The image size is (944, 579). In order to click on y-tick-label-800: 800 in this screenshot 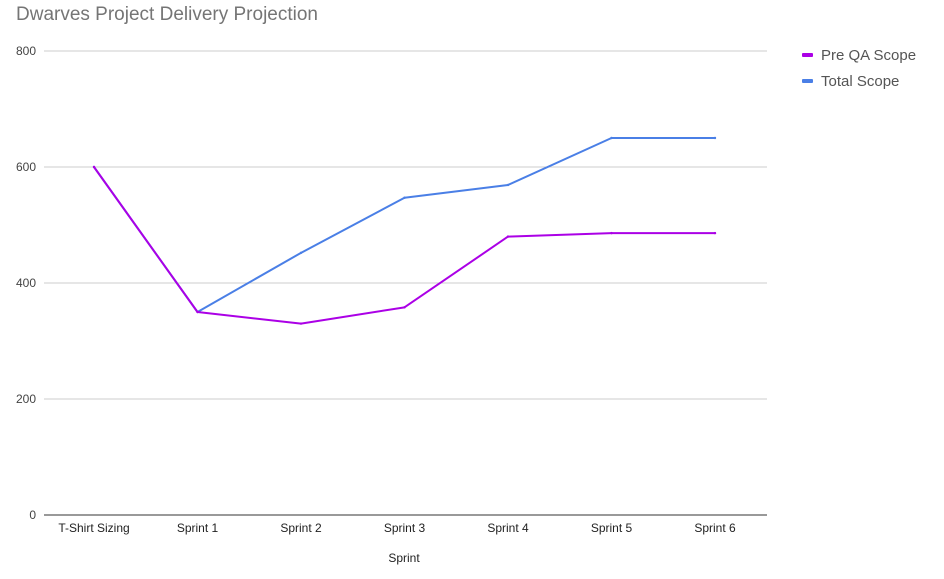, I will do `click(26, 51)`.